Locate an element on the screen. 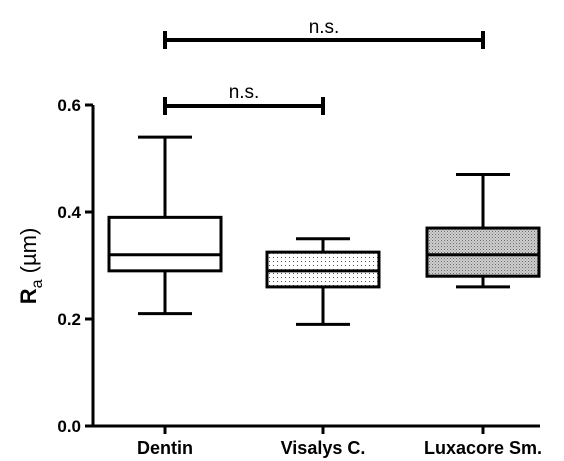 This screenshot has width=564, height=461. y-axis-label: Ra (µm) is located at coordinates (31, 266).